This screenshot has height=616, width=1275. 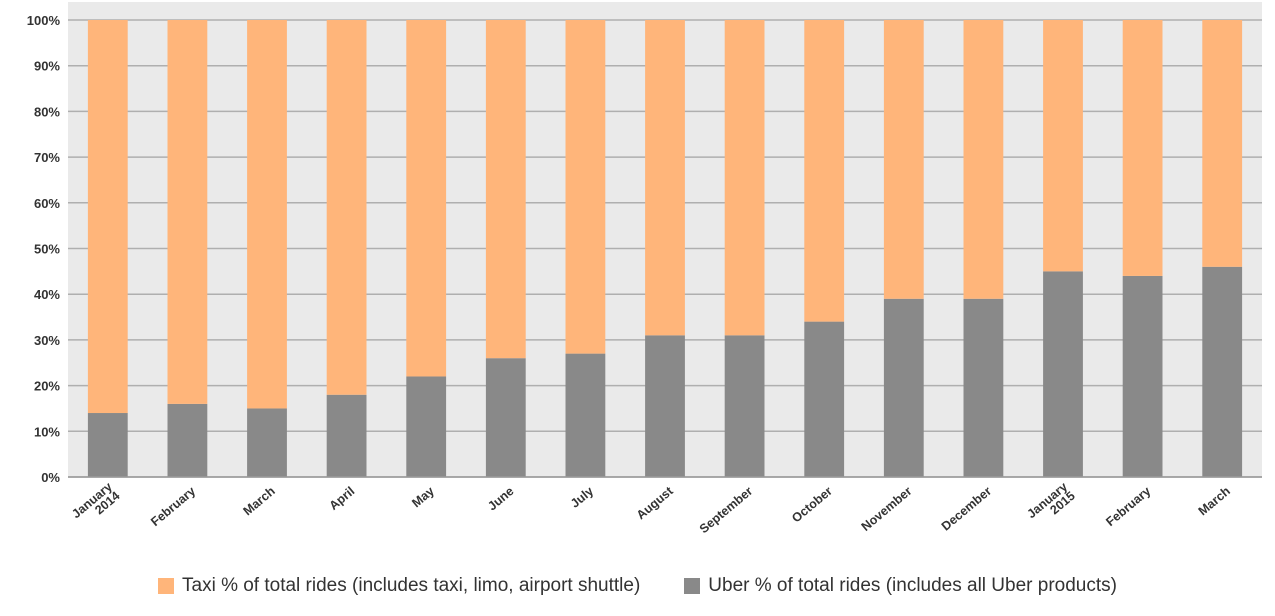 I want to click on x-tick-label: September, so click(x=726, y=510).